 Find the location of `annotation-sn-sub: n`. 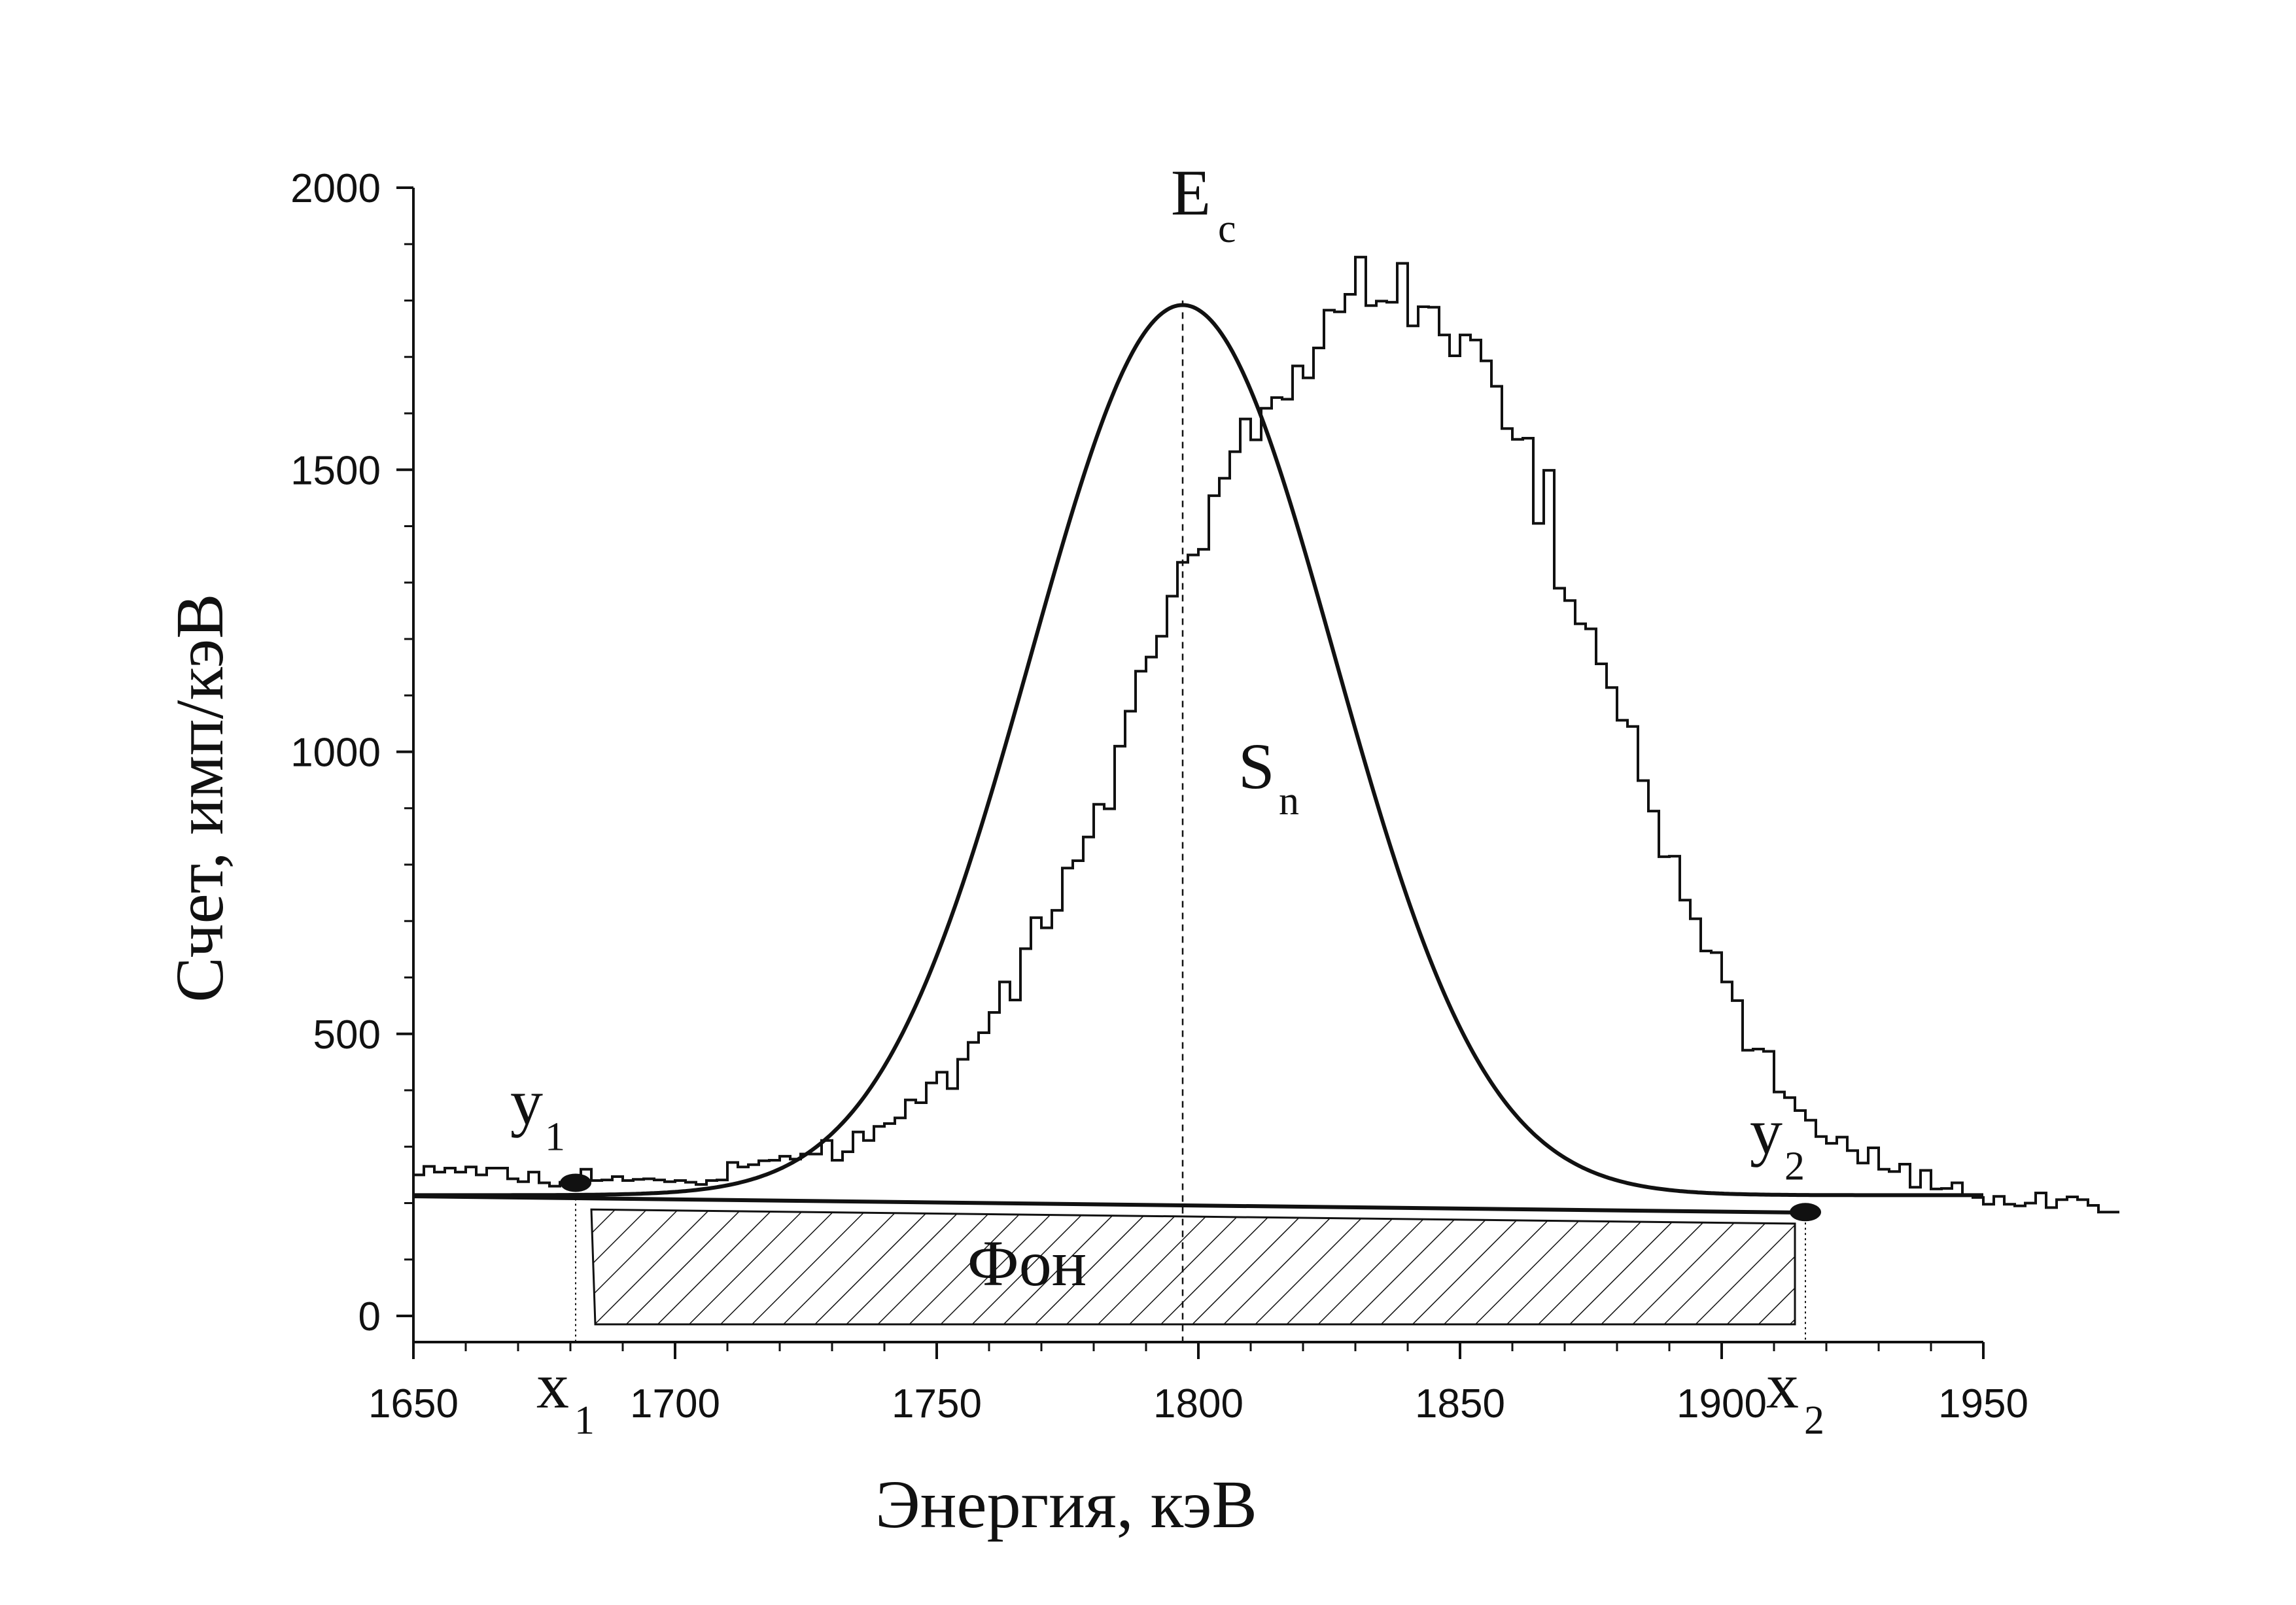

annotation-sn-sub: n is located at coordinates (1289, 801).